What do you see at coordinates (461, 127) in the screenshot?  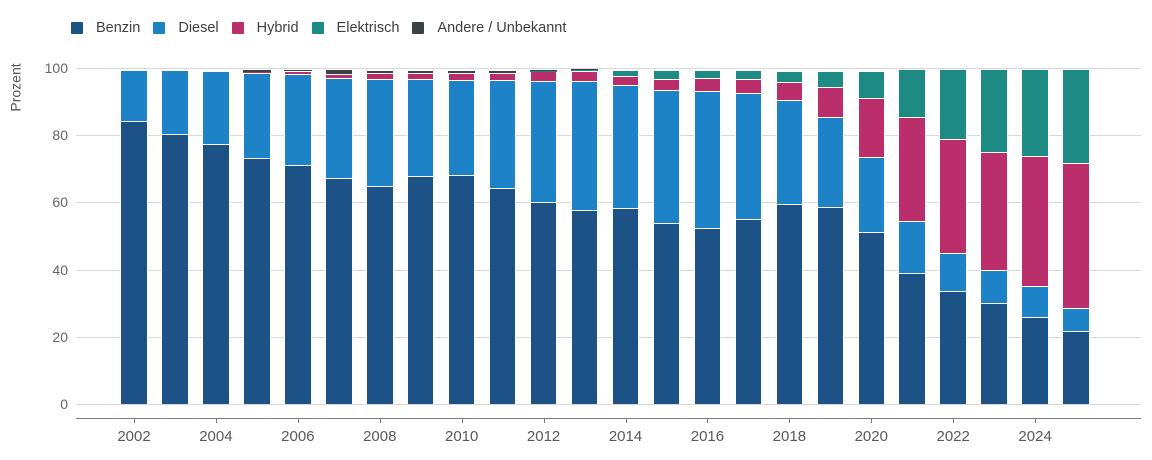 I see `bar-segment-2010-diesel` at bounding box center [461, 127].